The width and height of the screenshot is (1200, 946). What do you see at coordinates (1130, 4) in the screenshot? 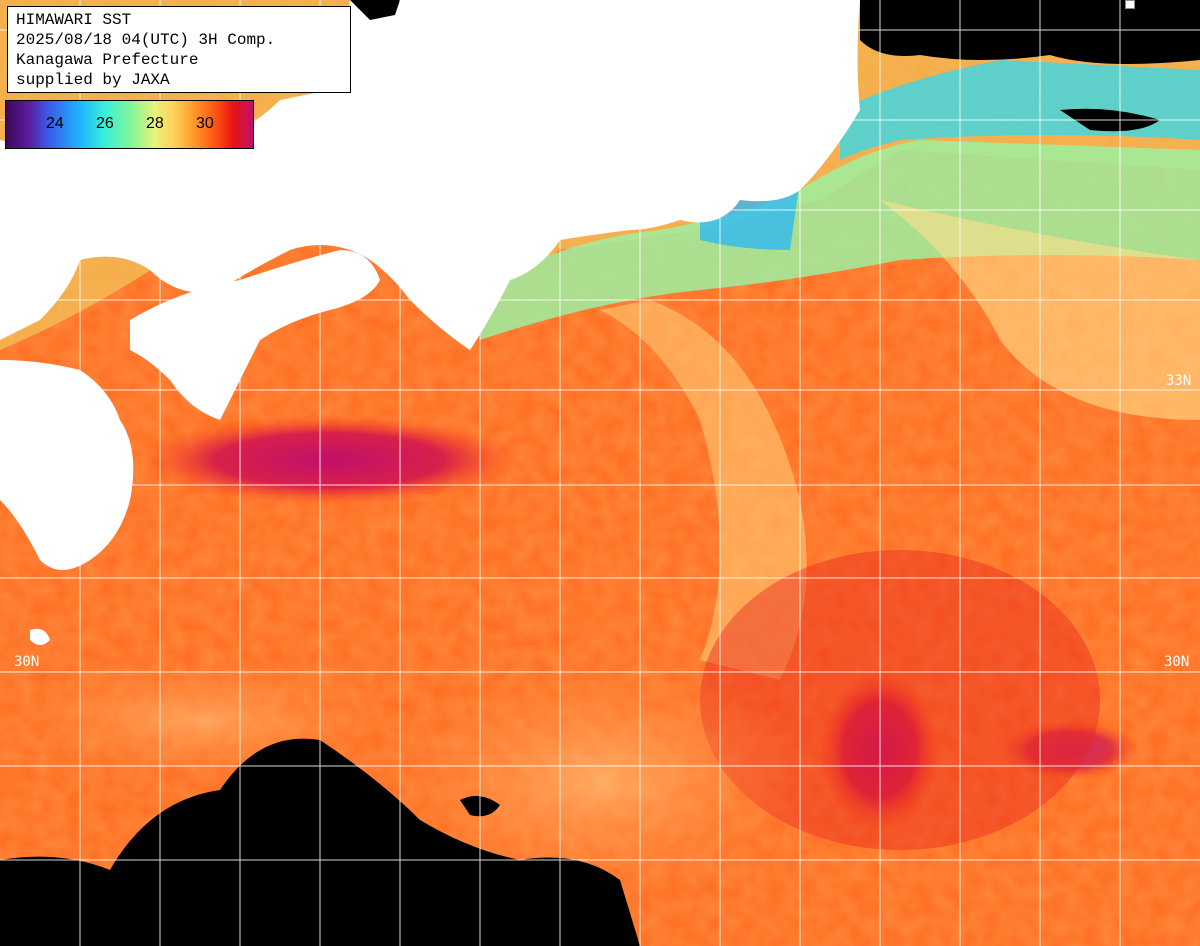
I see `corner-marker` at bounding box center [1130, 4].